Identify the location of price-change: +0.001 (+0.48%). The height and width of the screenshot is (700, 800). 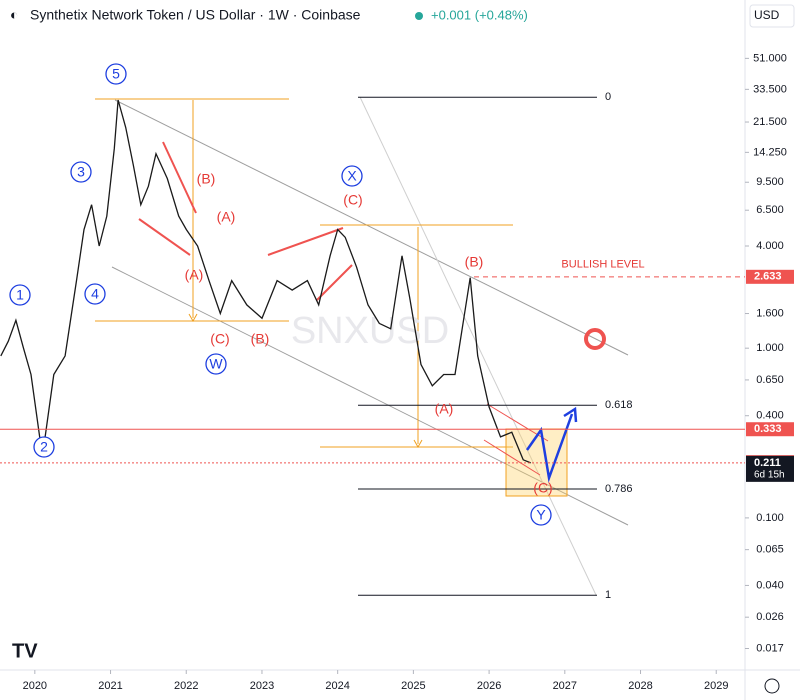
(479, 14).